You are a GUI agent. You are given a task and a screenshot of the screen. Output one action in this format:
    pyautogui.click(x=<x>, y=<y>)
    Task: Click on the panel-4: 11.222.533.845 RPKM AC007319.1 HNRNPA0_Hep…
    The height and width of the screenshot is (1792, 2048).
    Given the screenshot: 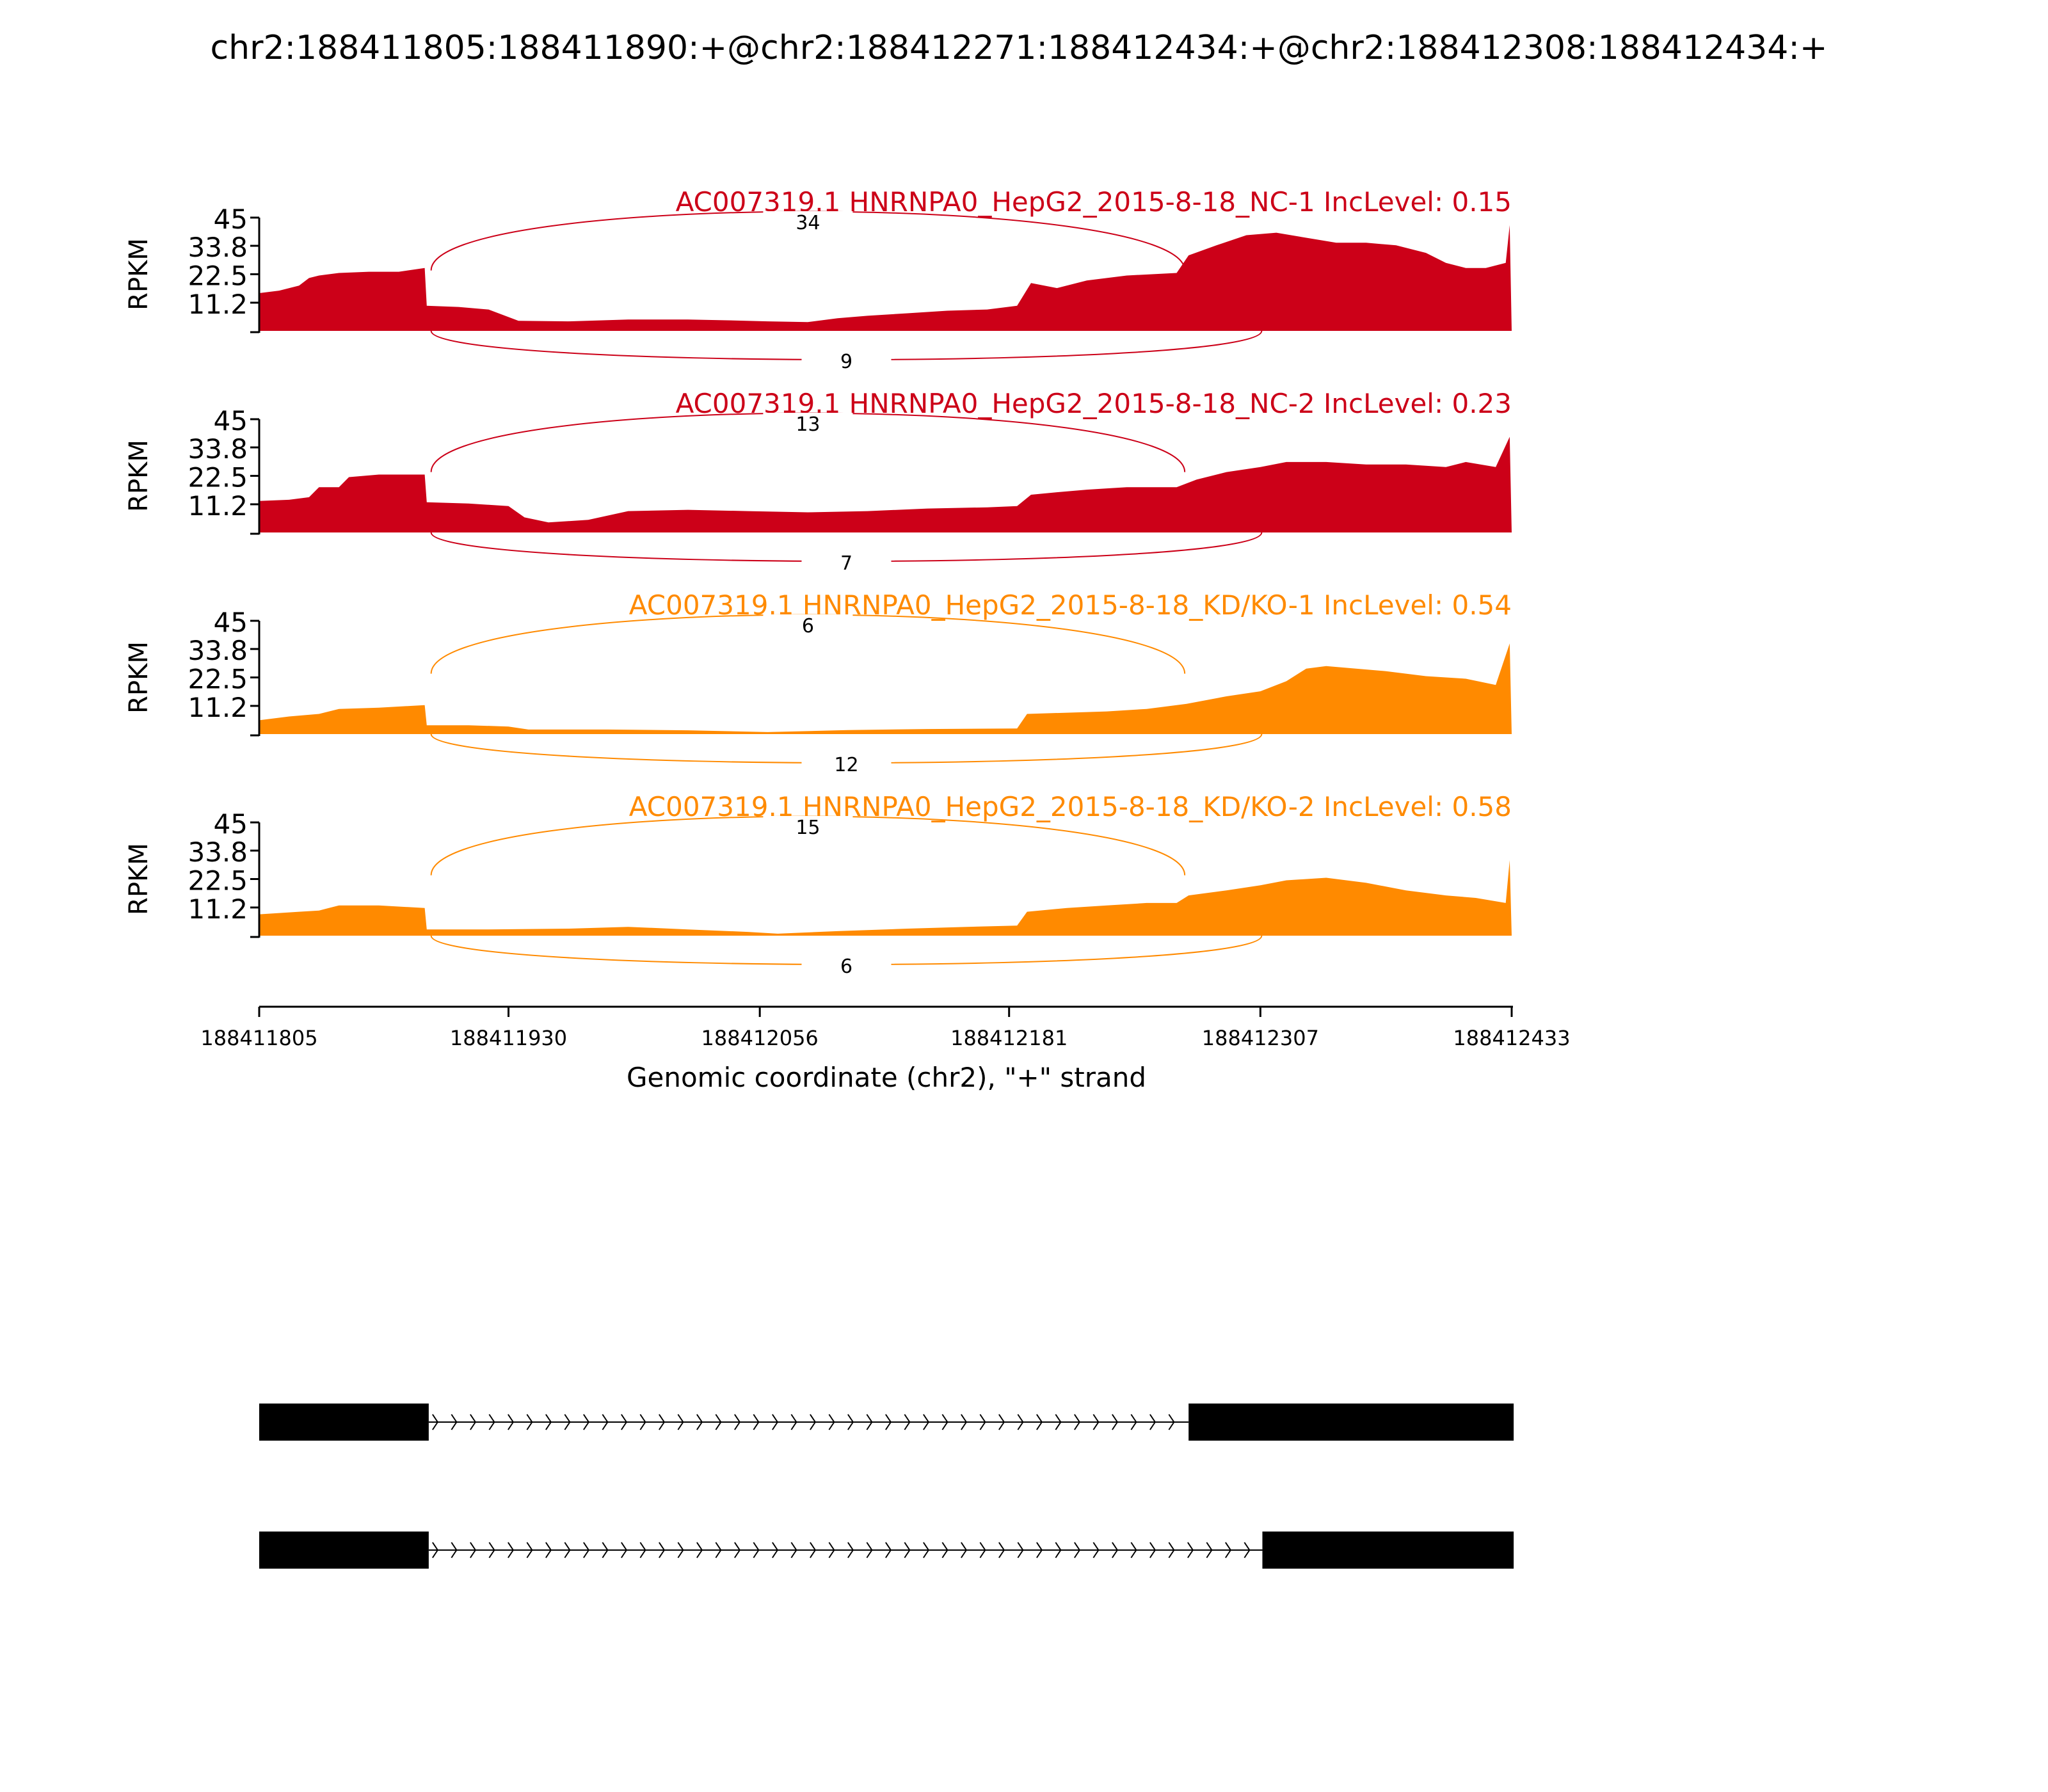 What is the action you would take?
    pyautogui.click(x=818, y=884)
    